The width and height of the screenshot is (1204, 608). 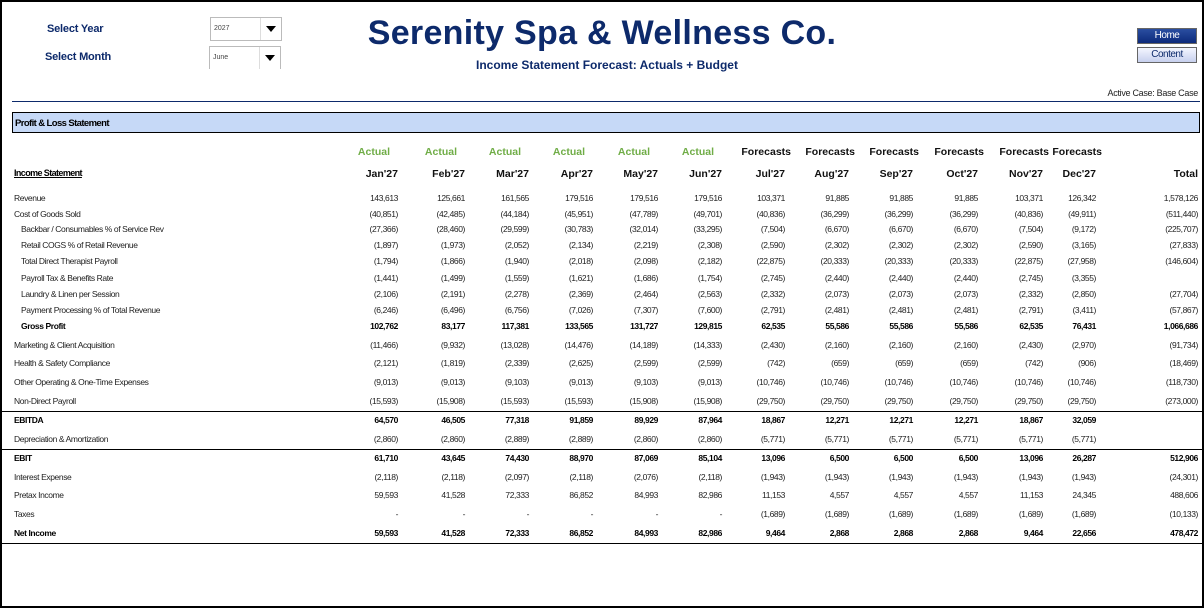 What do you see at coordinates (386, 309) in the screenshot?
I see `table-cell: (6,246)` at bounding box center [386, 309].